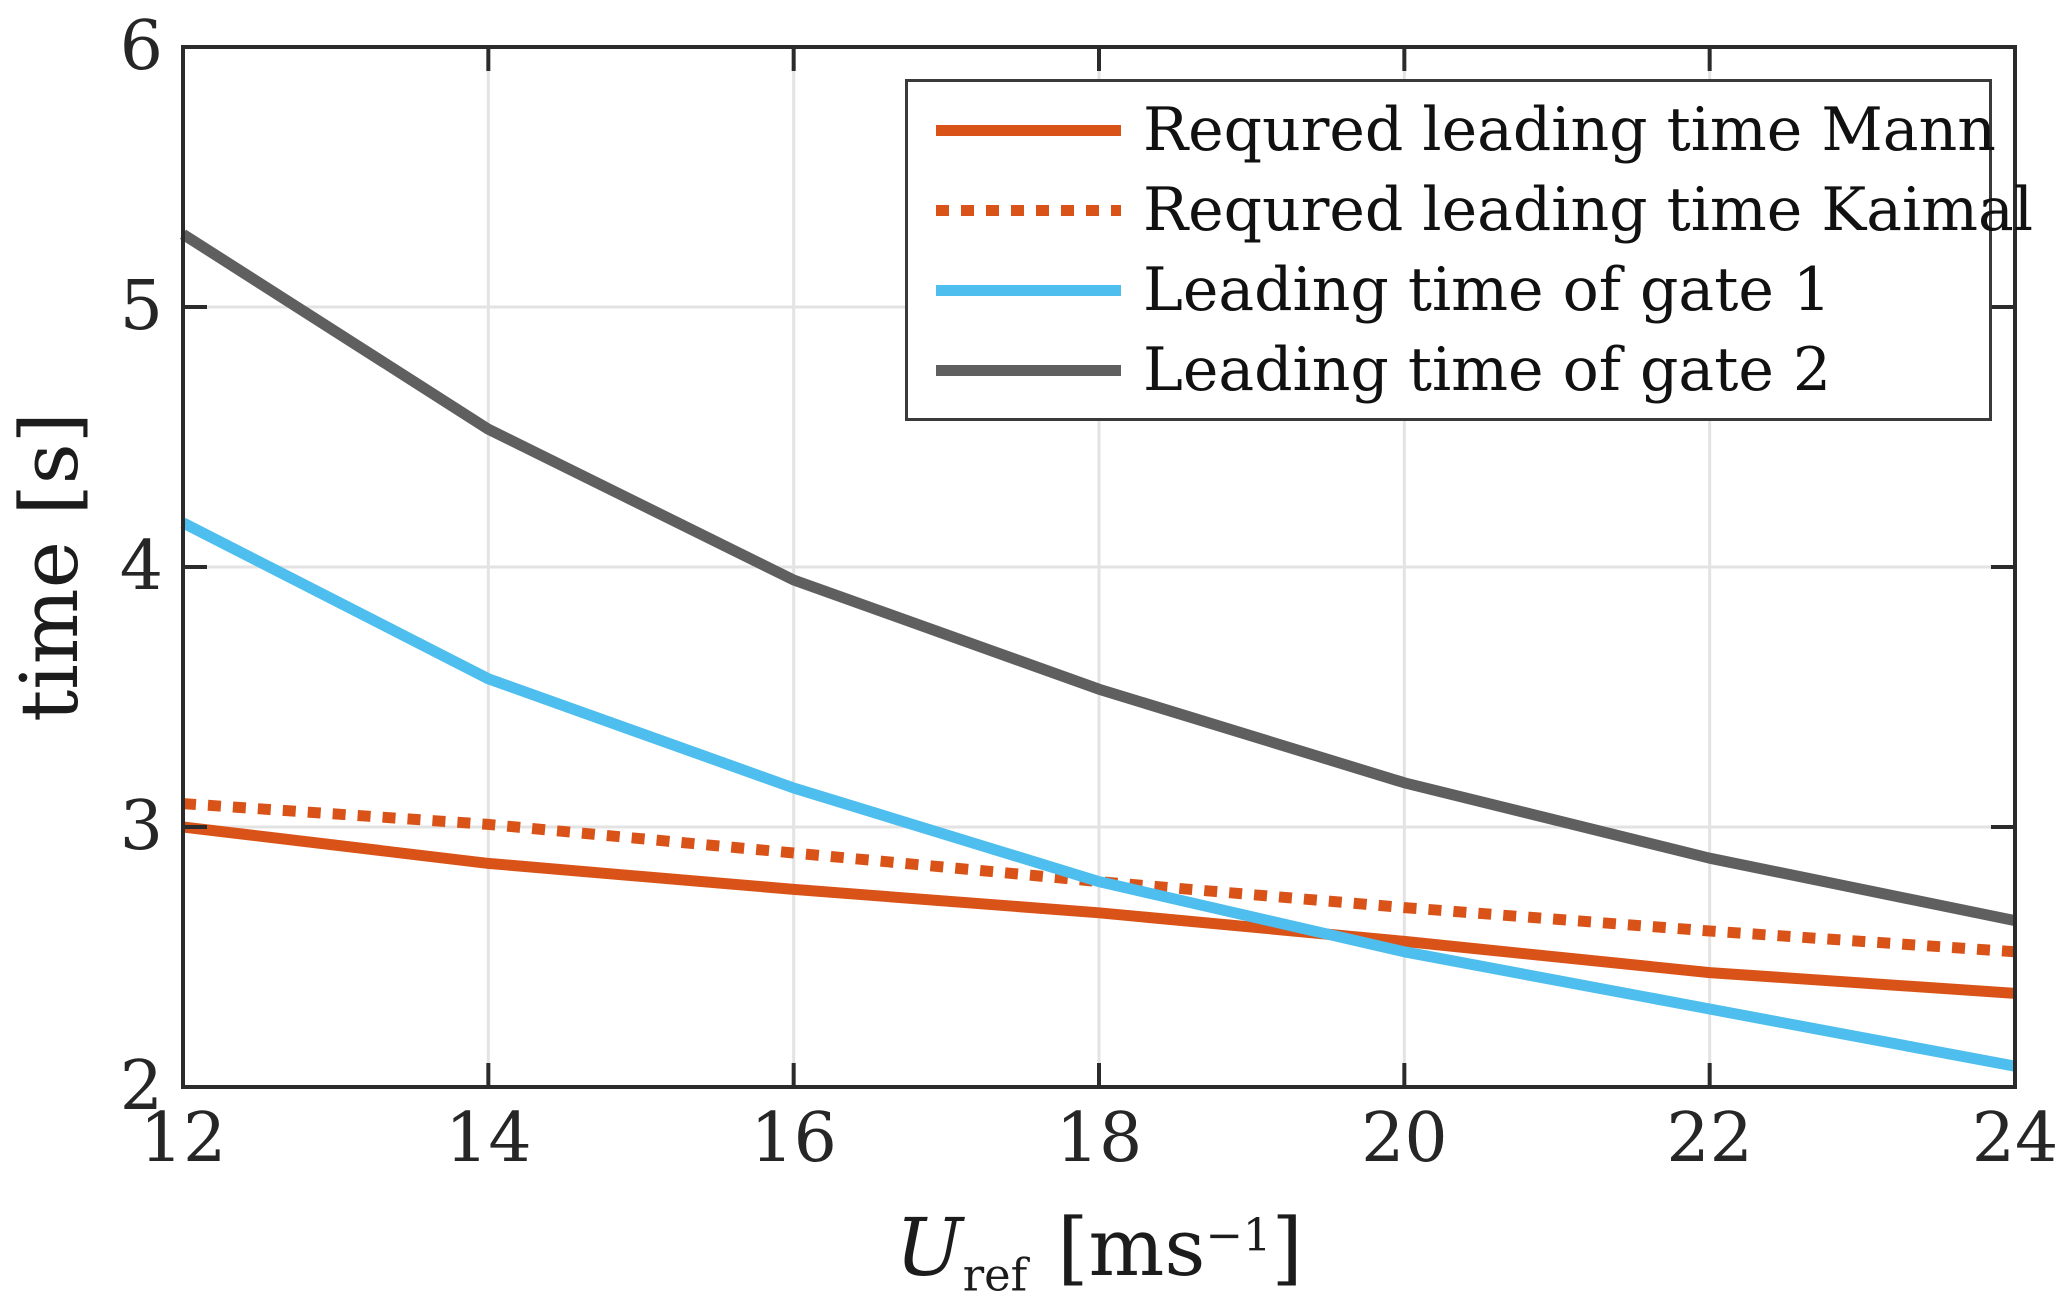 Image resolution: width=2067 pixels, height=1309 pixels. Describe the element at coordinates (1287, 1247) in the screenshot. I see `x-axis-label-unit-close: ]` at that location.